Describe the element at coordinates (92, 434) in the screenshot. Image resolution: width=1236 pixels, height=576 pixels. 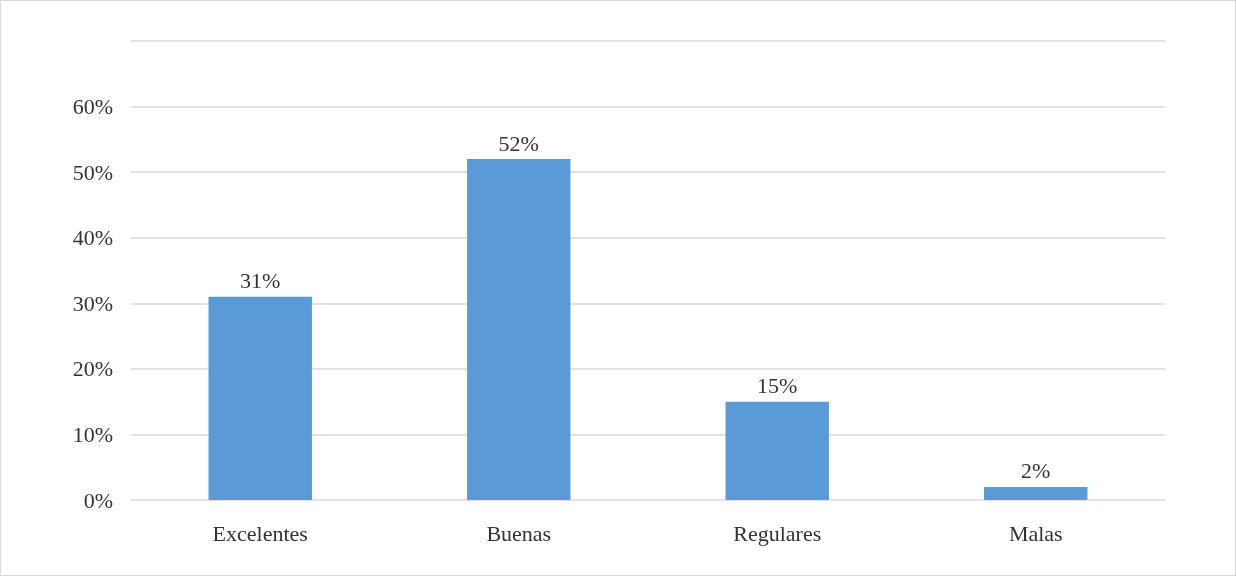
I see `y-tick-label: 10%` at that location.